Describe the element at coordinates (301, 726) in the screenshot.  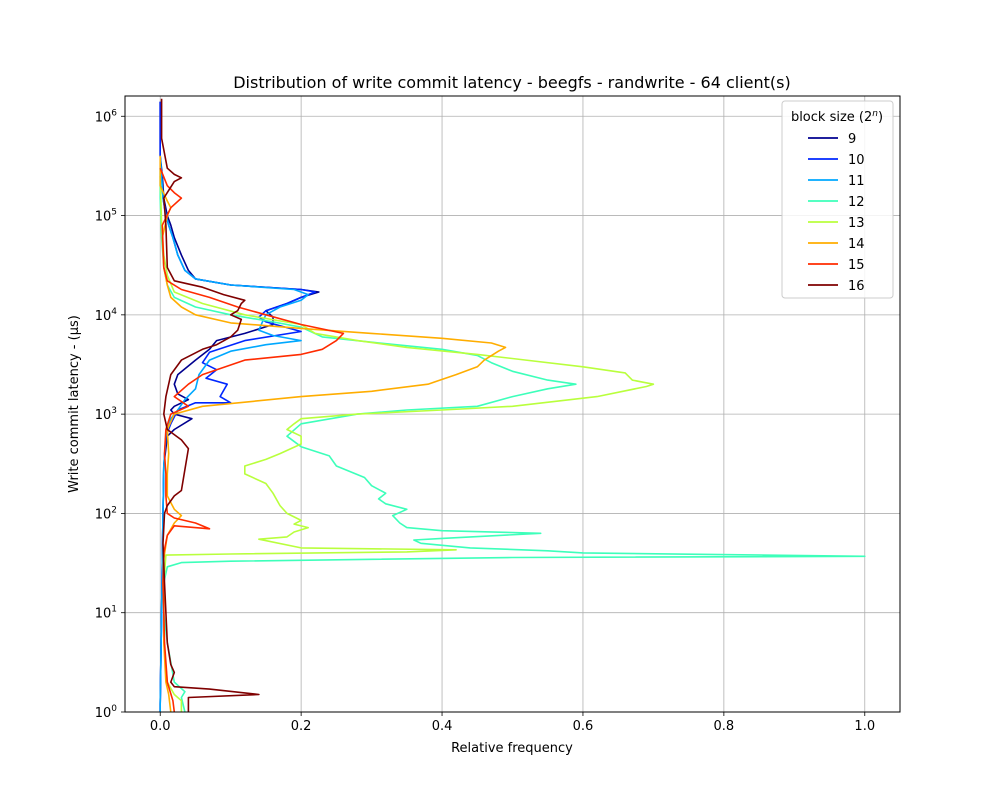
I see `x-tick-label: 0.2` at that location.